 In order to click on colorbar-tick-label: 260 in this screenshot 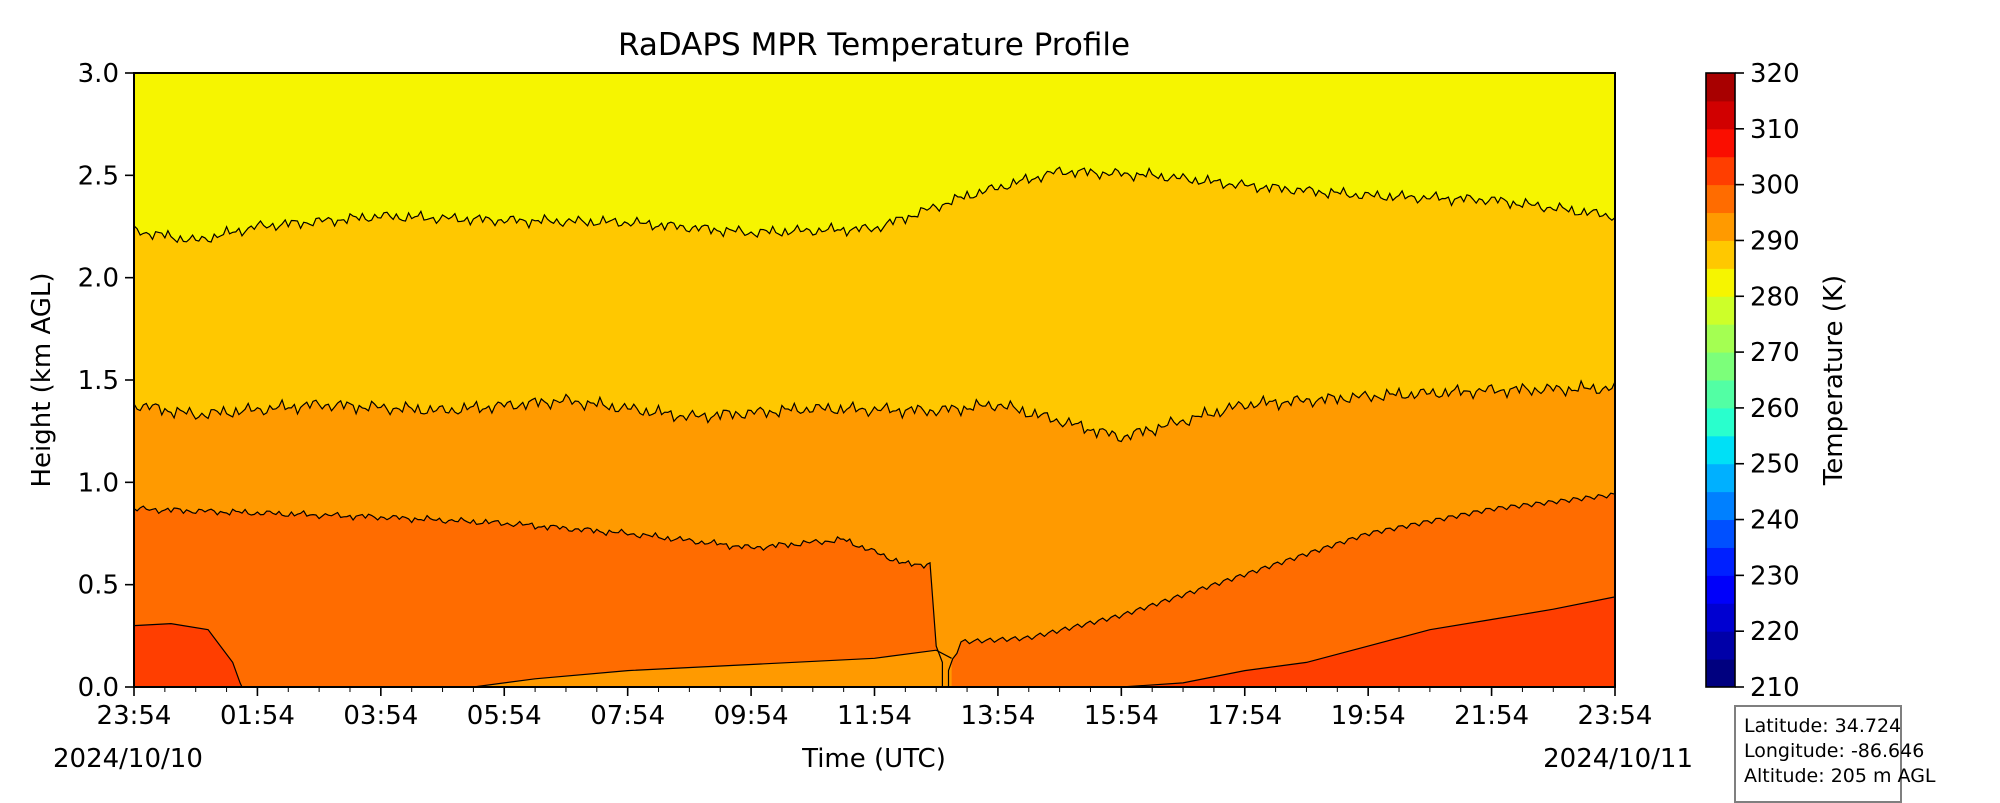, I will do `click(1775, 409)`.